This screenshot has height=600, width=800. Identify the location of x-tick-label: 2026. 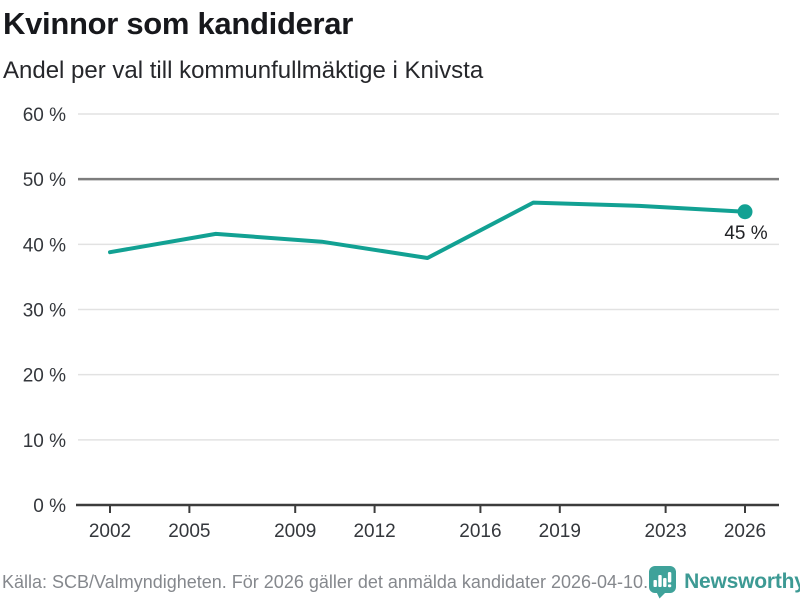
(745, 531).